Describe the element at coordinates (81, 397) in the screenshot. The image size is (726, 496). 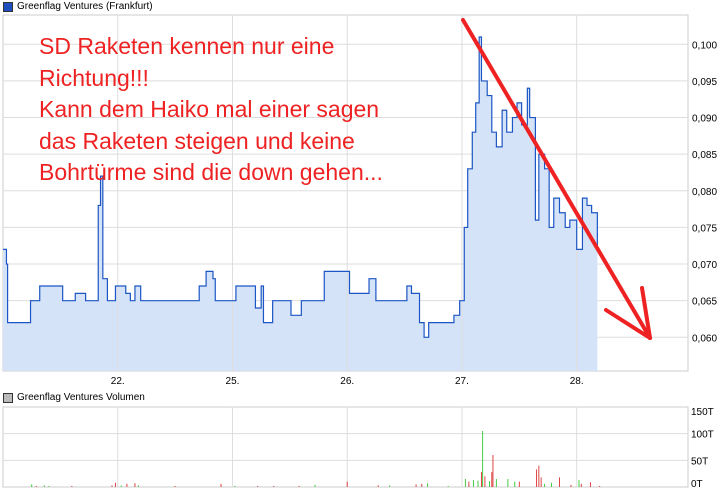
I see `volume-legend-label: Greenflag Ventures Volumen` at that location.